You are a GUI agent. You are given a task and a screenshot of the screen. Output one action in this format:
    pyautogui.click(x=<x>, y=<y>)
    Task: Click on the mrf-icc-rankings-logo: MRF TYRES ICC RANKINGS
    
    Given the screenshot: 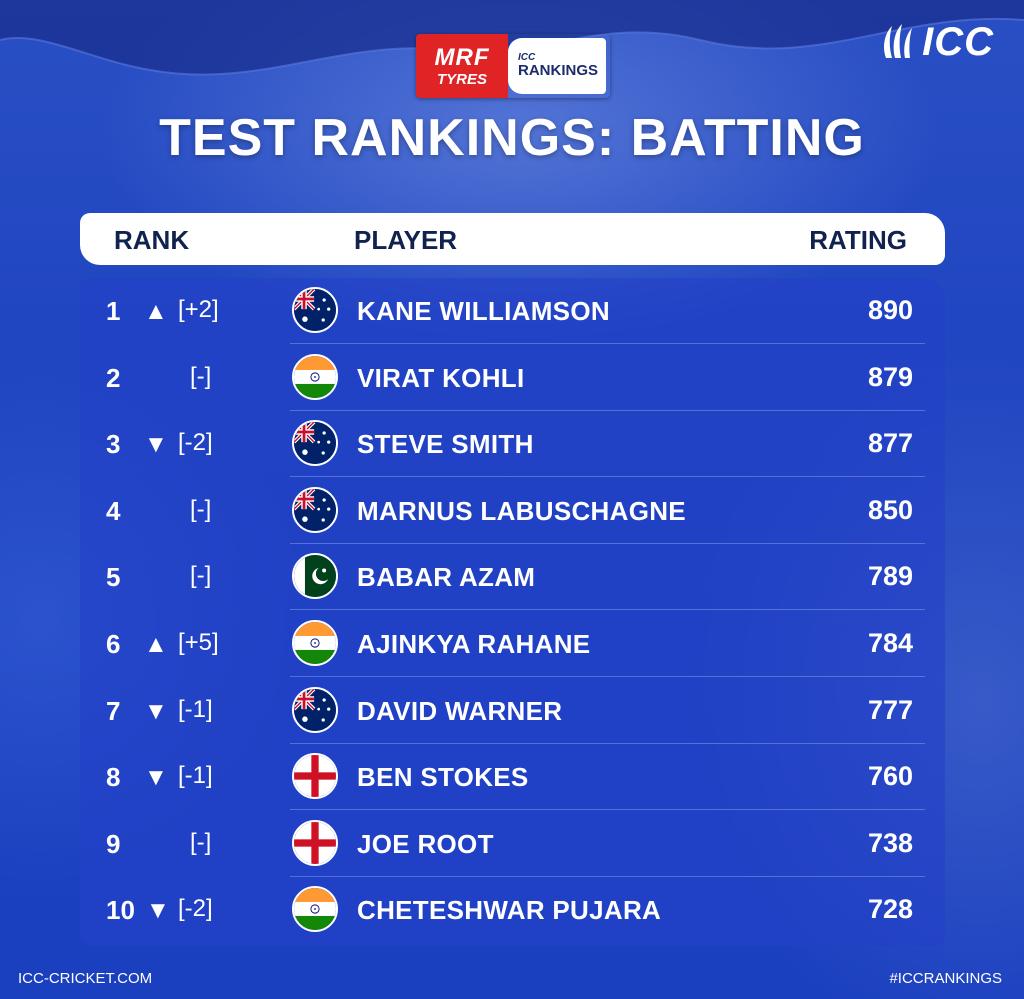 What is the action you would take?
    pyautogui.click(x=513, y=66)
    